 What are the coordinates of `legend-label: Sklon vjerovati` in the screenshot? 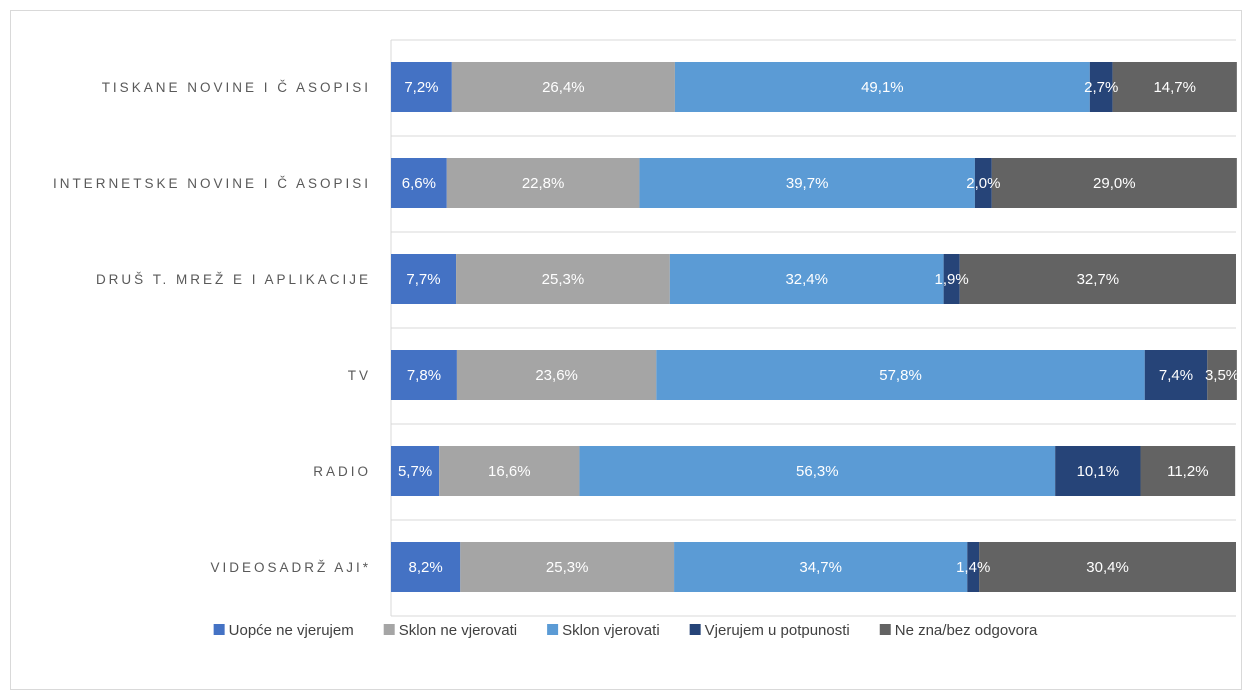 It's located at (611, 630).